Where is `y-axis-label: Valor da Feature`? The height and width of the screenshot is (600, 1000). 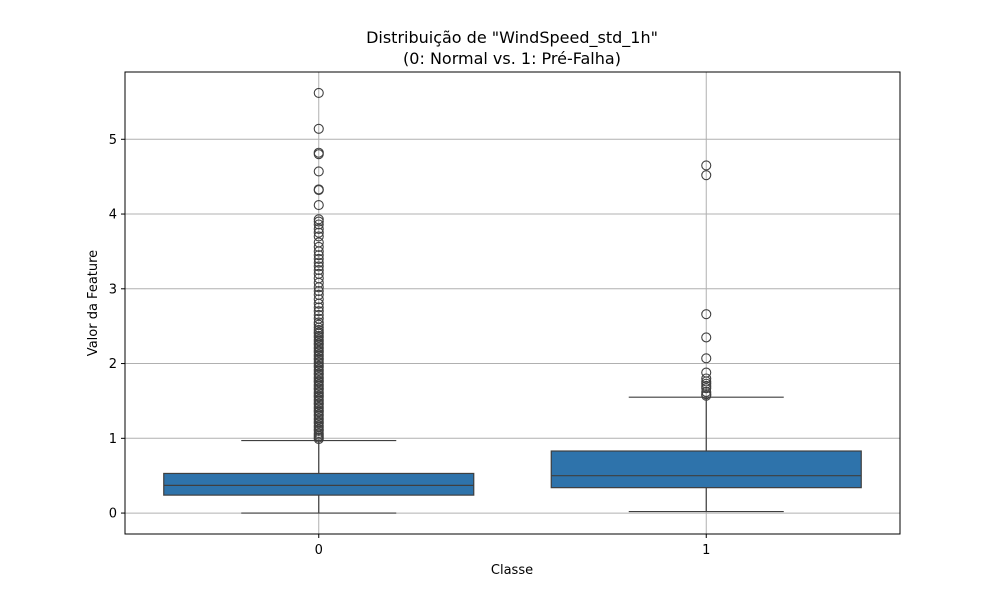
y-axis-label: Valor da Feature is located at coordinates (93, 303).